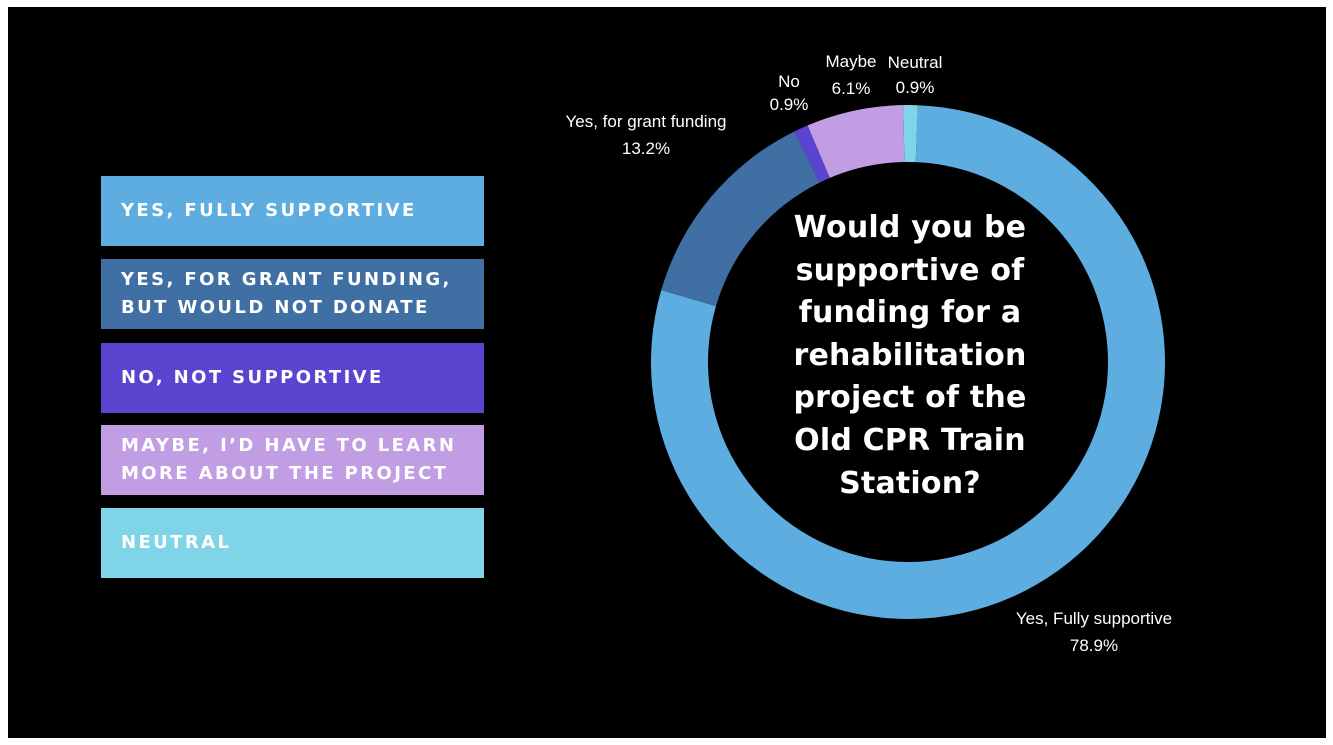 This screenshot has width=1333, height=745. What do you see at coordinates (850, 61) in the screenshot?
I see `label-maybe-name: Maybe` at bounding box center [850, 61].